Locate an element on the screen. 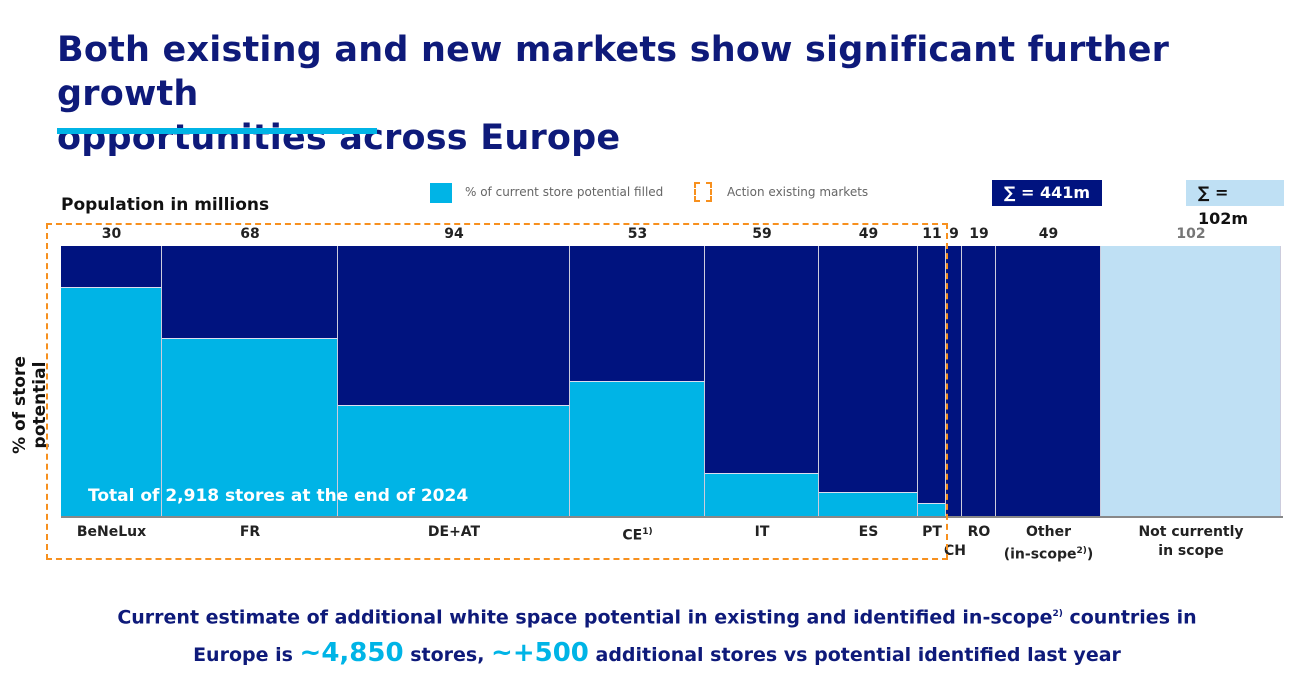 Image resolution: width=1314 pixels, height=676 pixels. x-axis-line is located at coordinates (672, 517).